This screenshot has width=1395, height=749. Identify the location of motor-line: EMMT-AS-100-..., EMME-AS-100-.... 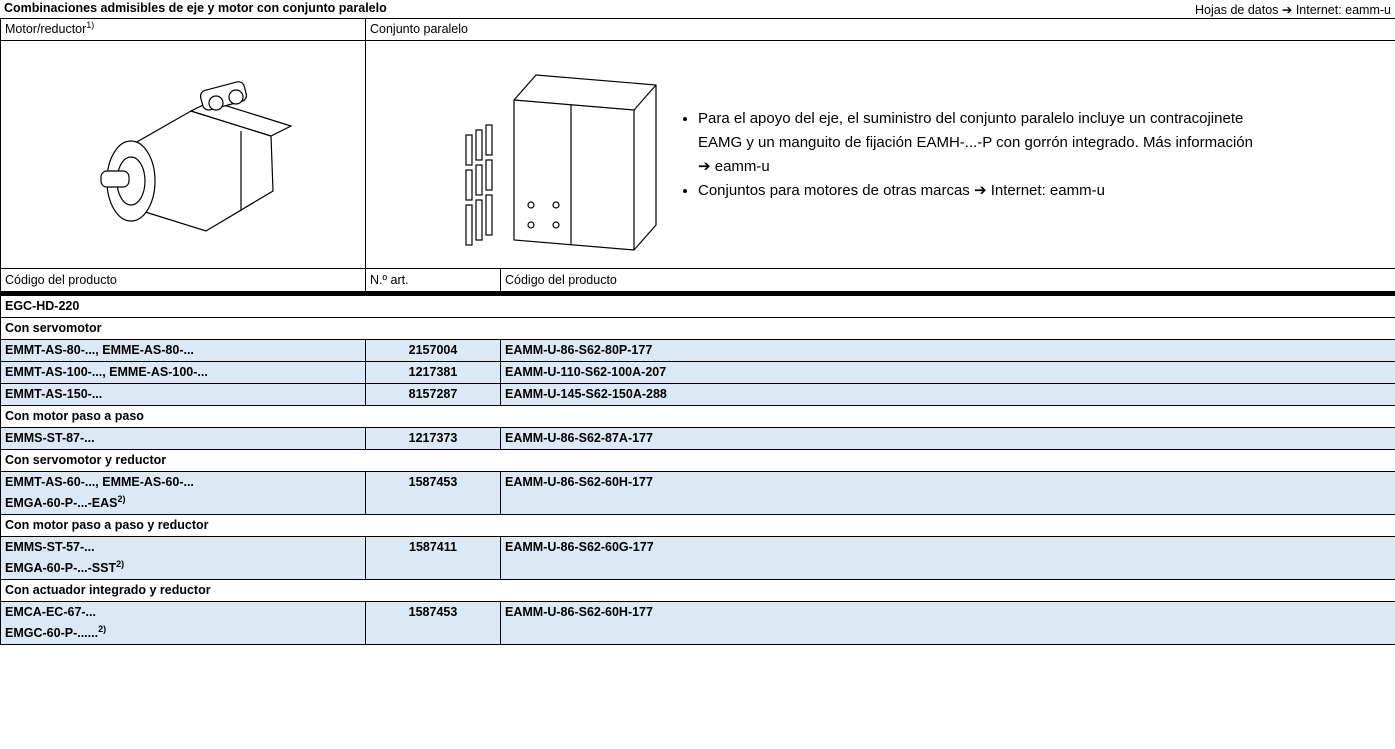
(183, 373).